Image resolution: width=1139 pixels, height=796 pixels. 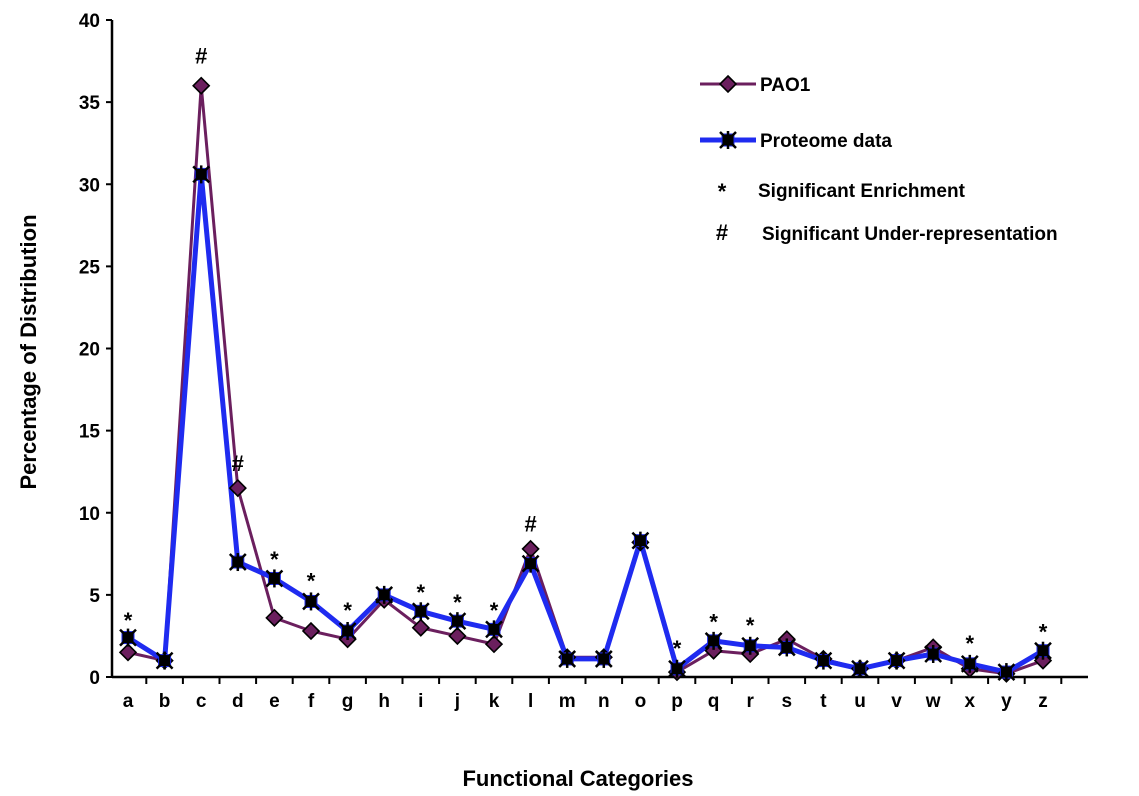 What do you see at coordinates (1043, 701) in the screenshot?
I see `x-tick-label: z` at bounding box center [1043, 701].